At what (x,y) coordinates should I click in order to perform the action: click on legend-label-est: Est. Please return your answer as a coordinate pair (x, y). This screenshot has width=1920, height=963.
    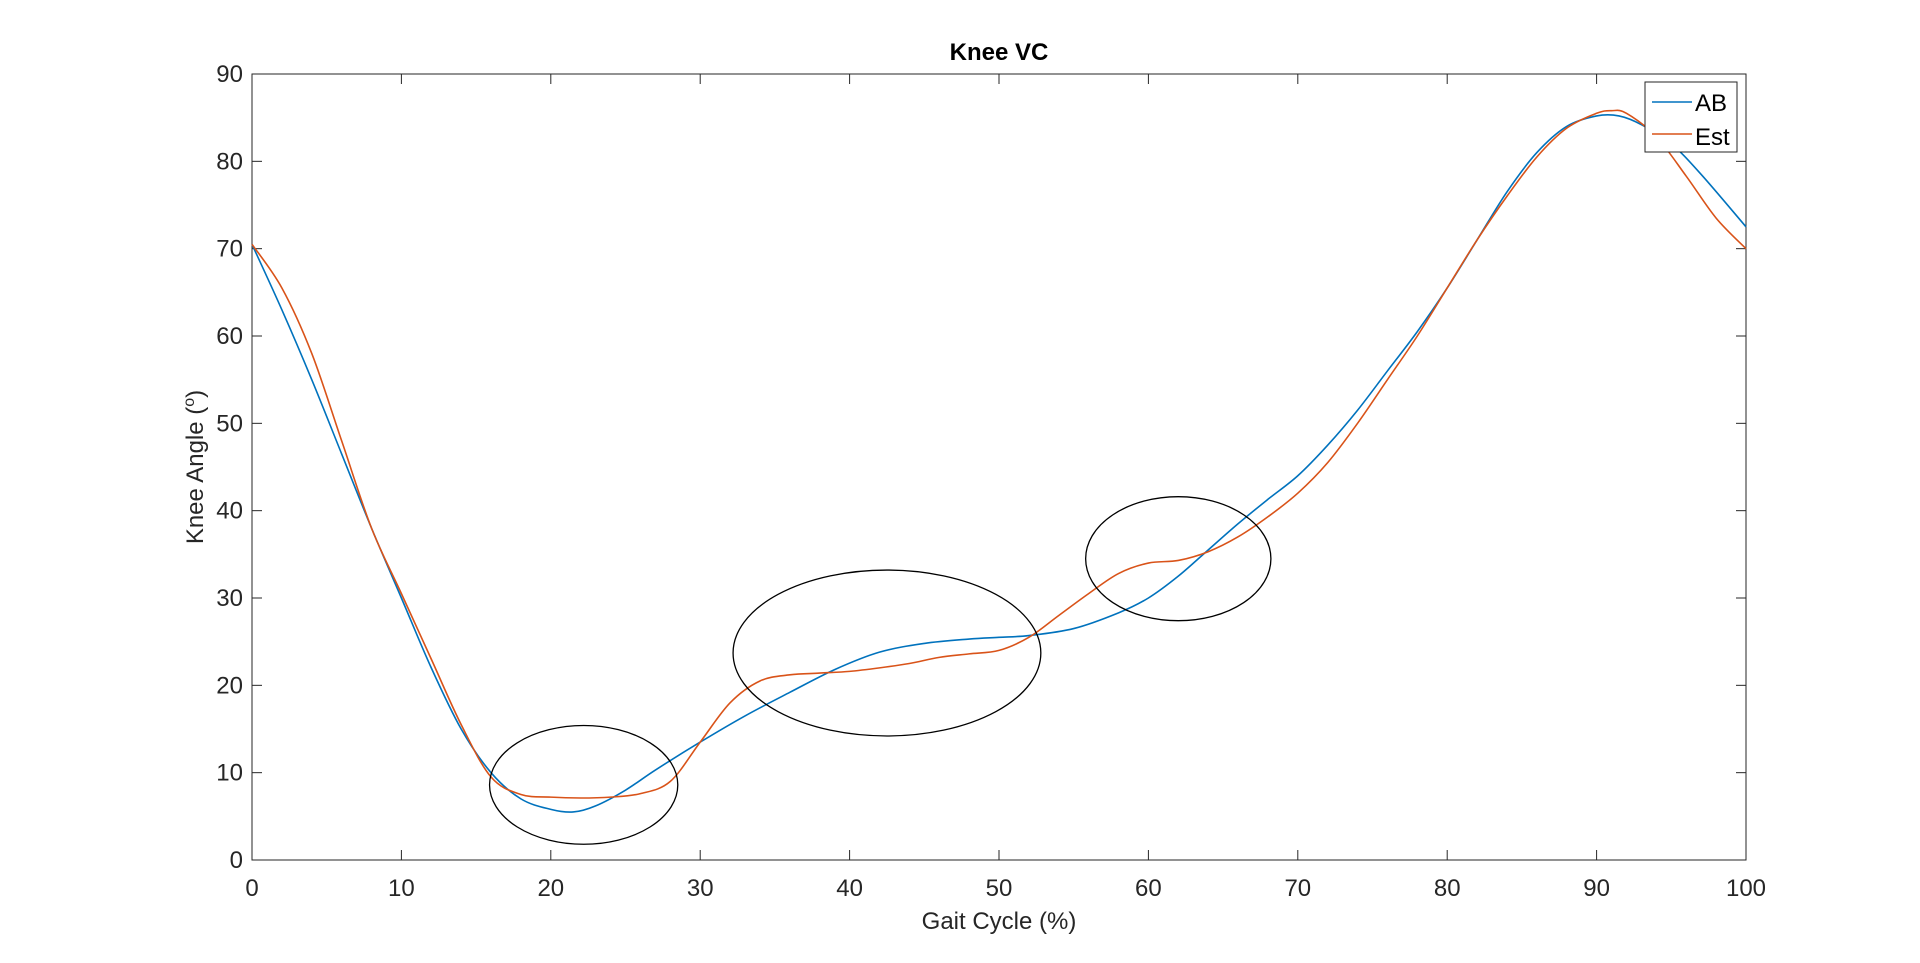
    Looking at the image, I should click on (1712, 137).